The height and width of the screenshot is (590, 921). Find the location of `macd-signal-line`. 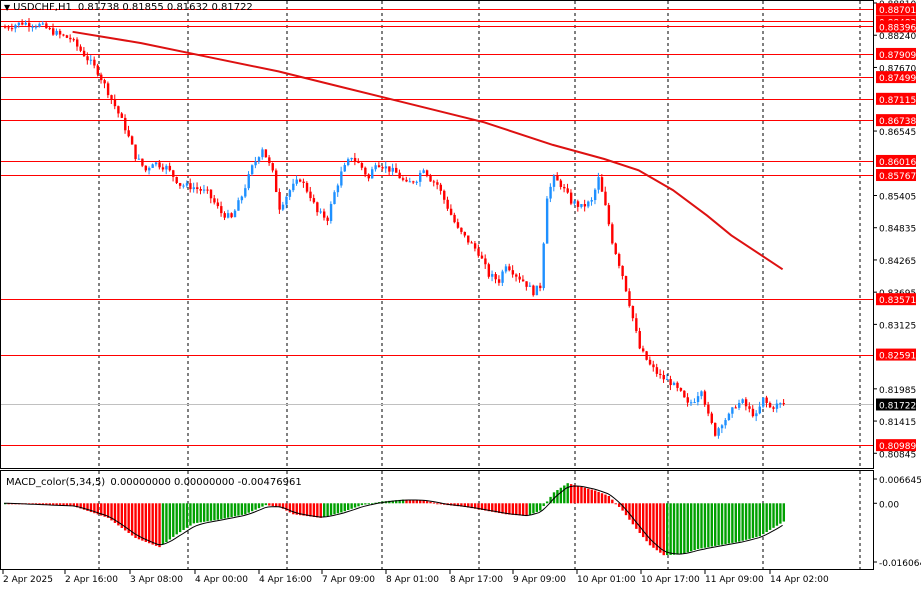

macd-signal-line is located at coordinates (393, 520).